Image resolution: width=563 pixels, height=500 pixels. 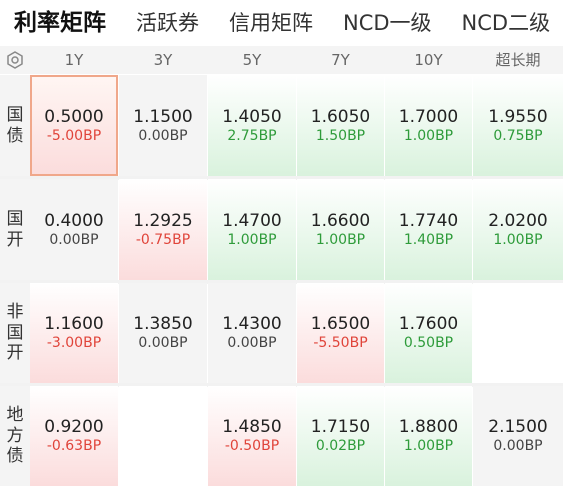 I want to click on yield-value: 2.0200, so click(x=518, y=220).